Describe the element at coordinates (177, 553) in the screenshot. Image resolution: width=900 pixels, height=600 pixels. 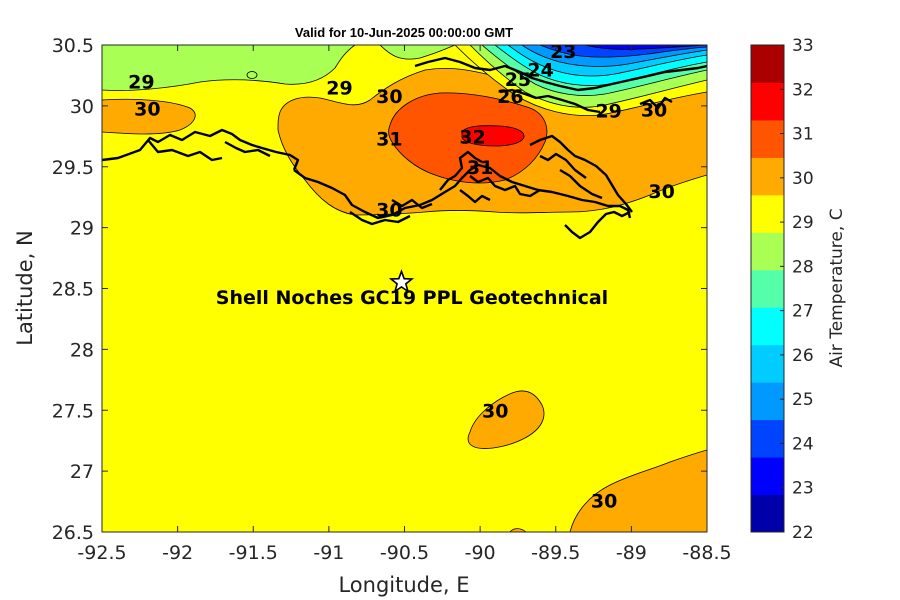
I see `x-tick-label: -92` at that location.